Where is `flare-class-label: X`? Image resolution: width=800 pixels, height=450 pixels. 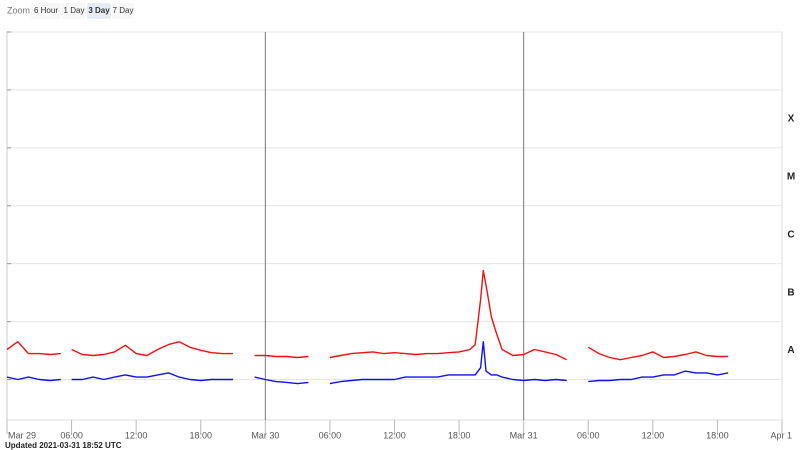
flare-class-label: X is located at coordinates (791, 119).